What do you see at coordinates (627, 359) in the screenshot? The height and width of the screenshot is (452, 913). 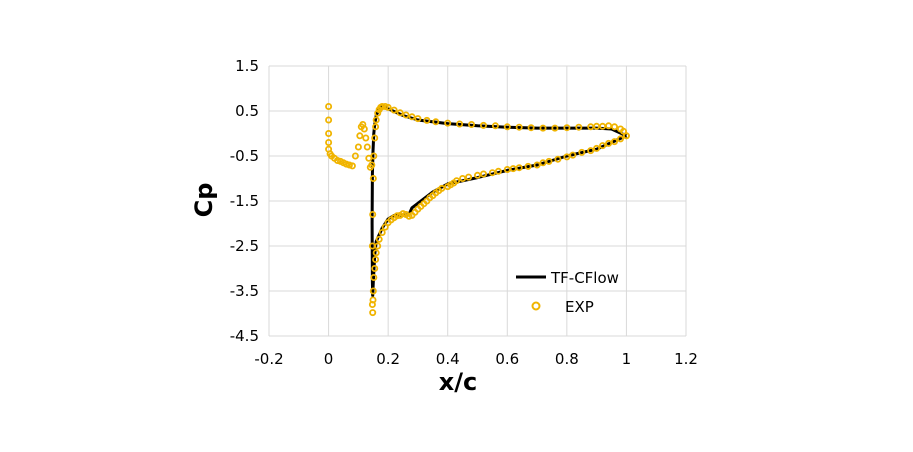 I see `x-tick-label: 1` at bounding box center [627, 359].